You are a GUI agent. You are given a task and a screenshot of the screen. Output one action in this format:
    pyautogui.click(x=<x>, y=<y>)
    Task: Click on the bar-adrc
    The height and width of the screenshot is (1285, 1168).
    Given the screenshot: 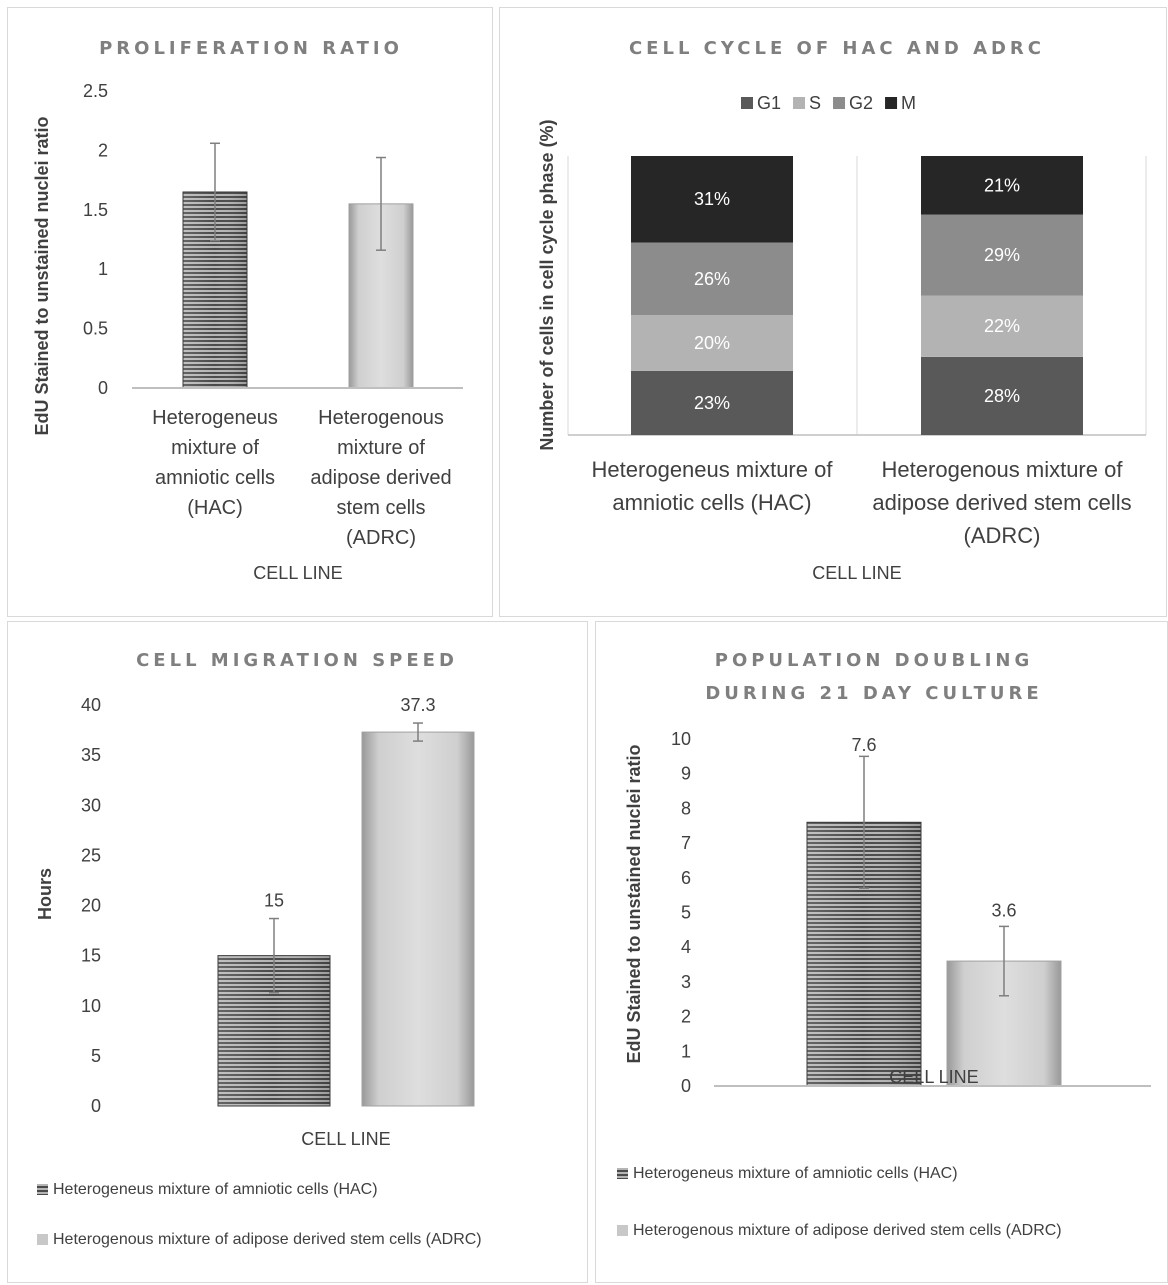 What is the action you would take?
    pyautogui.click(x=418, y=919)
    